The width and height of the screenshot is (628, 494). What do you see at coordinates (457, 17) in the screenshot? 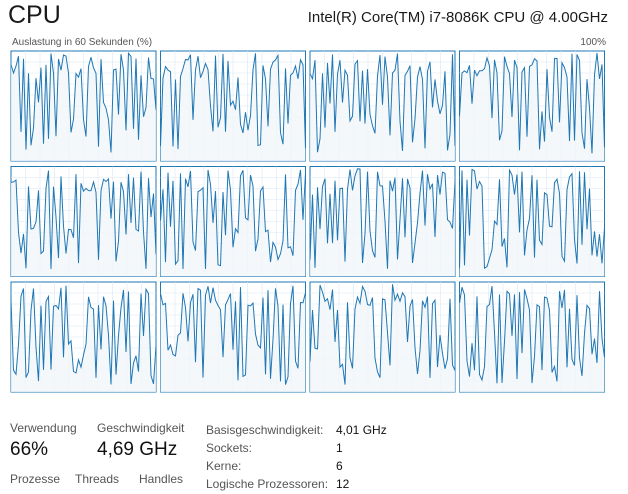
I see `cpu-model-name: Intel(R) Core(TM) i7-8086K CPU @ 4.00GHz` at bounding box center [457, 17].